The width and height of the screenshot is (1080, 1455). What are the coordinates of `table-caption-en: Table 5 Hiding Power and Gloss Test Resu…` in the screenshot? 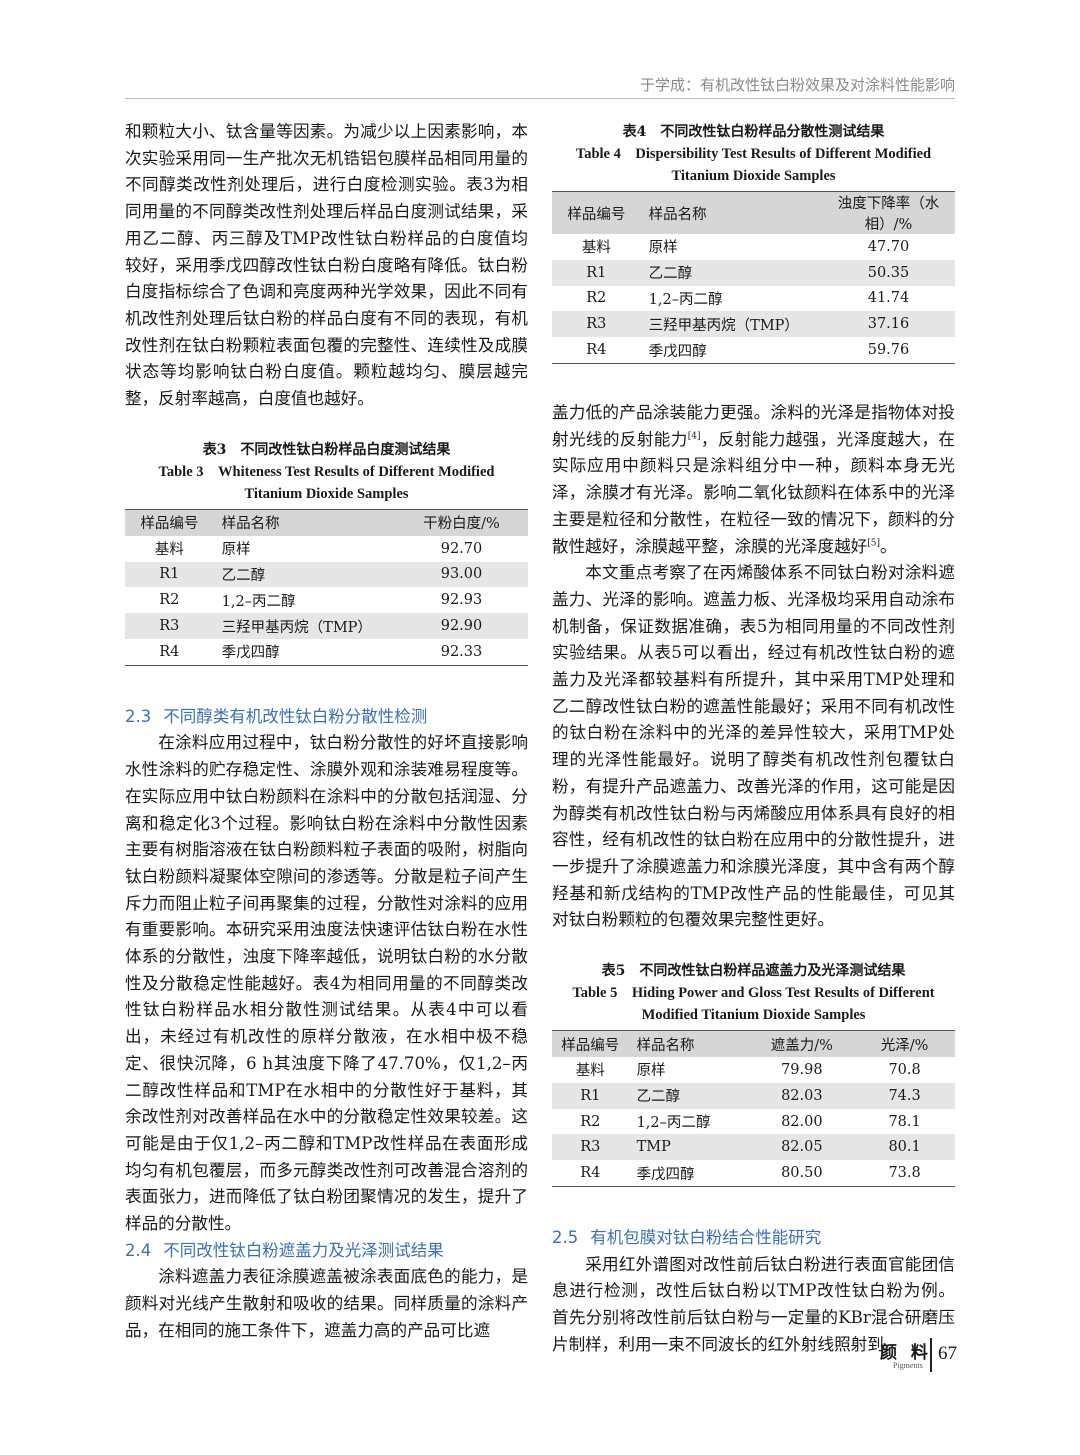 It's located at (753, 1004).